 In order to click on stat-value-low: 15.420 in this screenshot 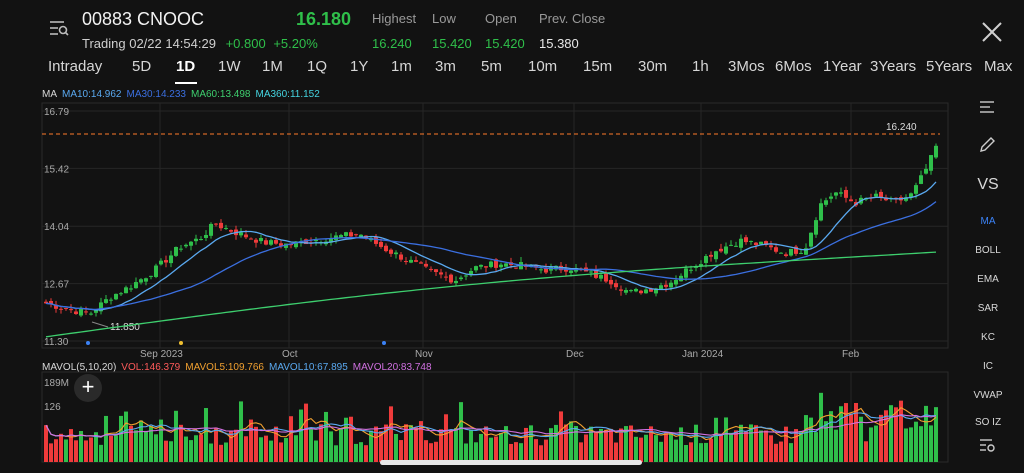, I will do `click(452, 43)`.